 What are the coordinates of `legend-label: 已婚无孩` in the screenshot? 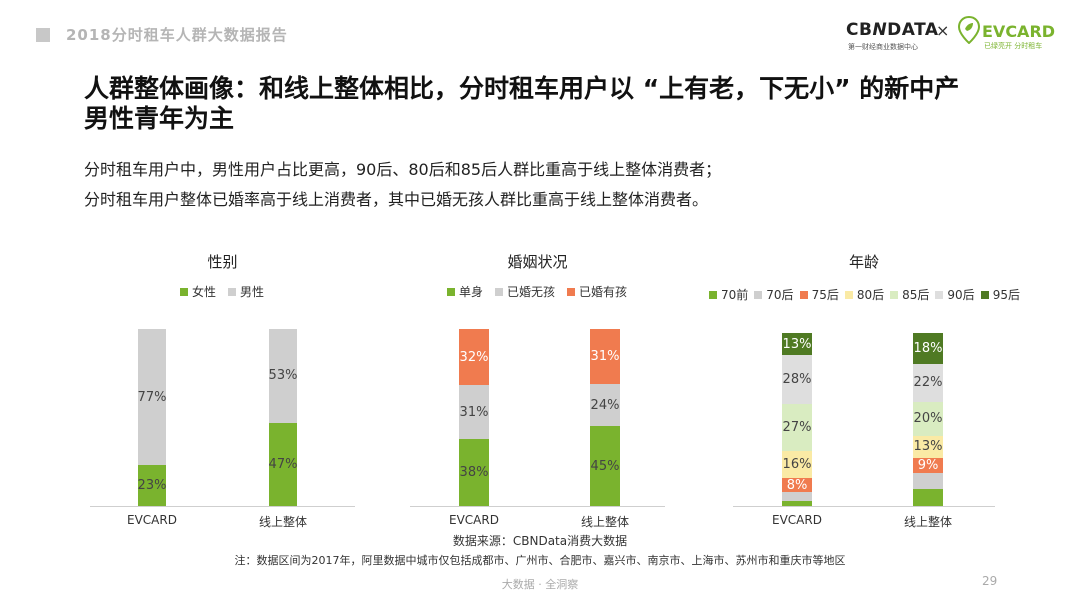 It's located at (531, 292).